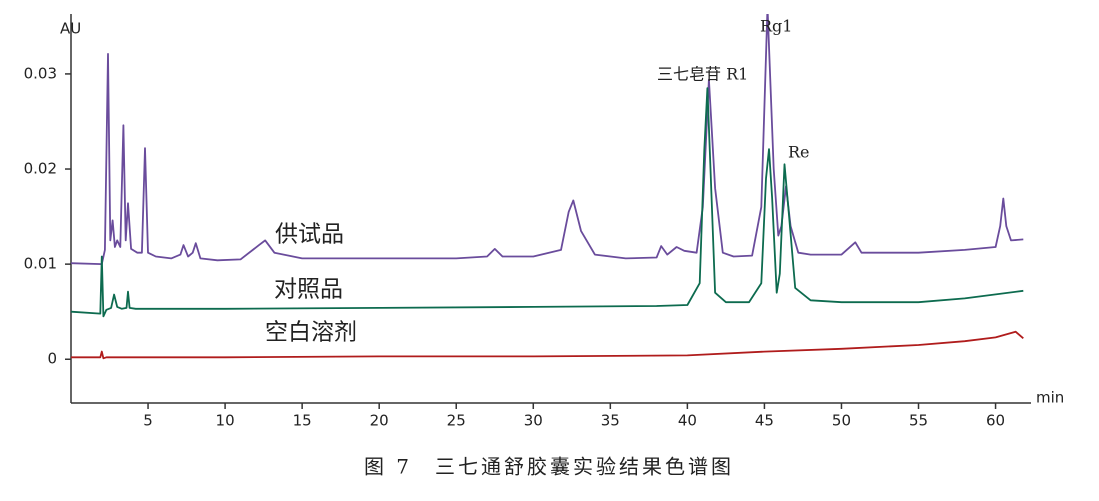 This screenshot has height=501, width=1099. What do you see at coordinates (841, 421) in the screenshot?
I see `x-tick-label: 50` at bounding box center [841, 421].